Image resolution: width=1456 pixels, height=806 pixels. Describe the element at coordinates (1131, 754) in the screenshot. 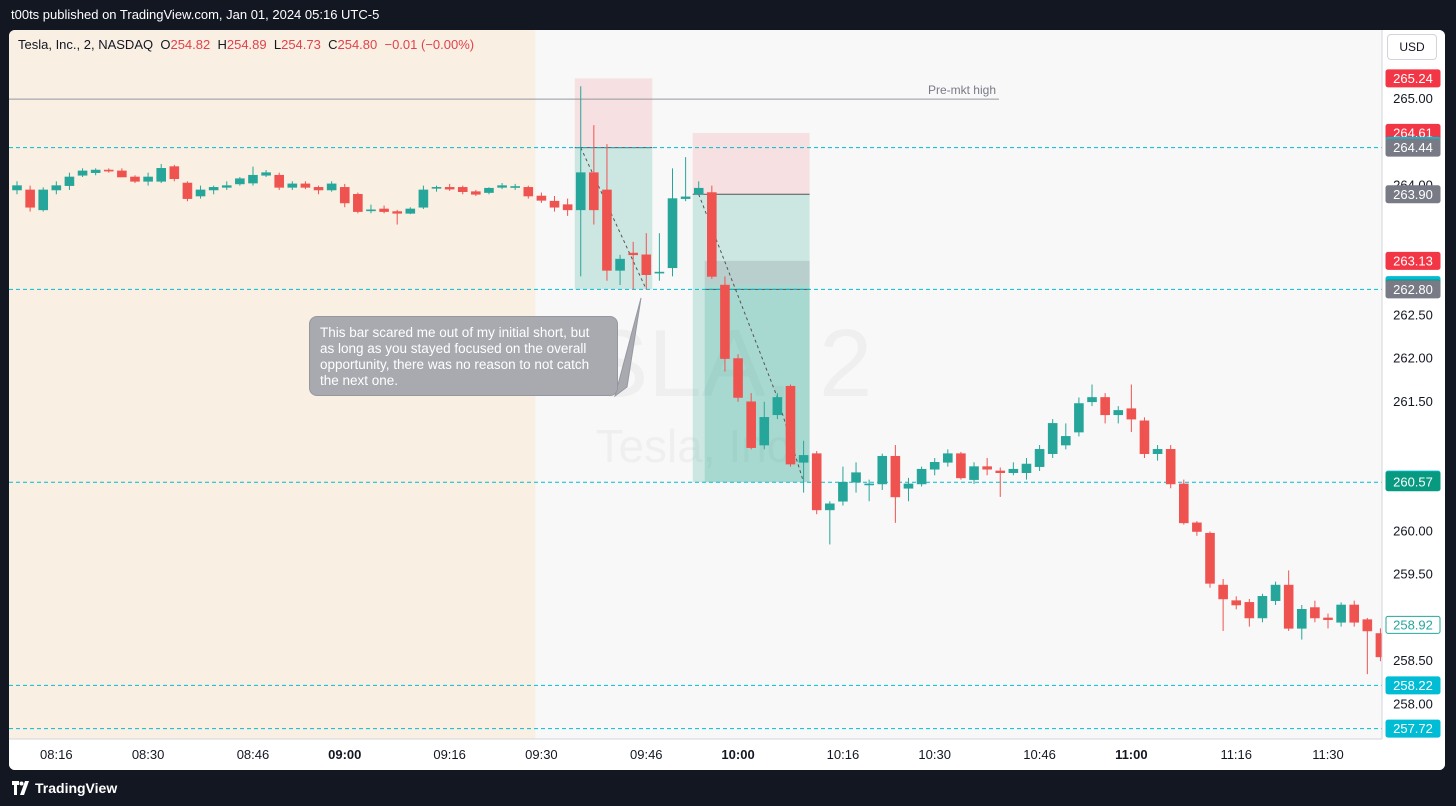

I see `time-tick-label: 11:00` at that location.